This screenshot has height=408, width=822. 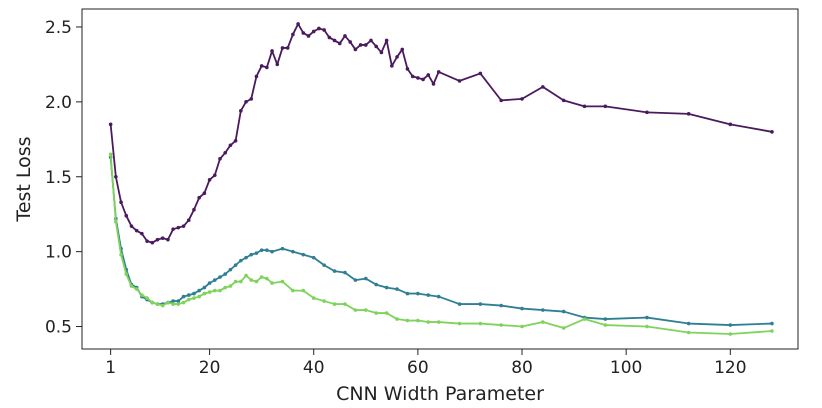 I want to click on y-tick-label: 2.5, so click(x=58, y=28).